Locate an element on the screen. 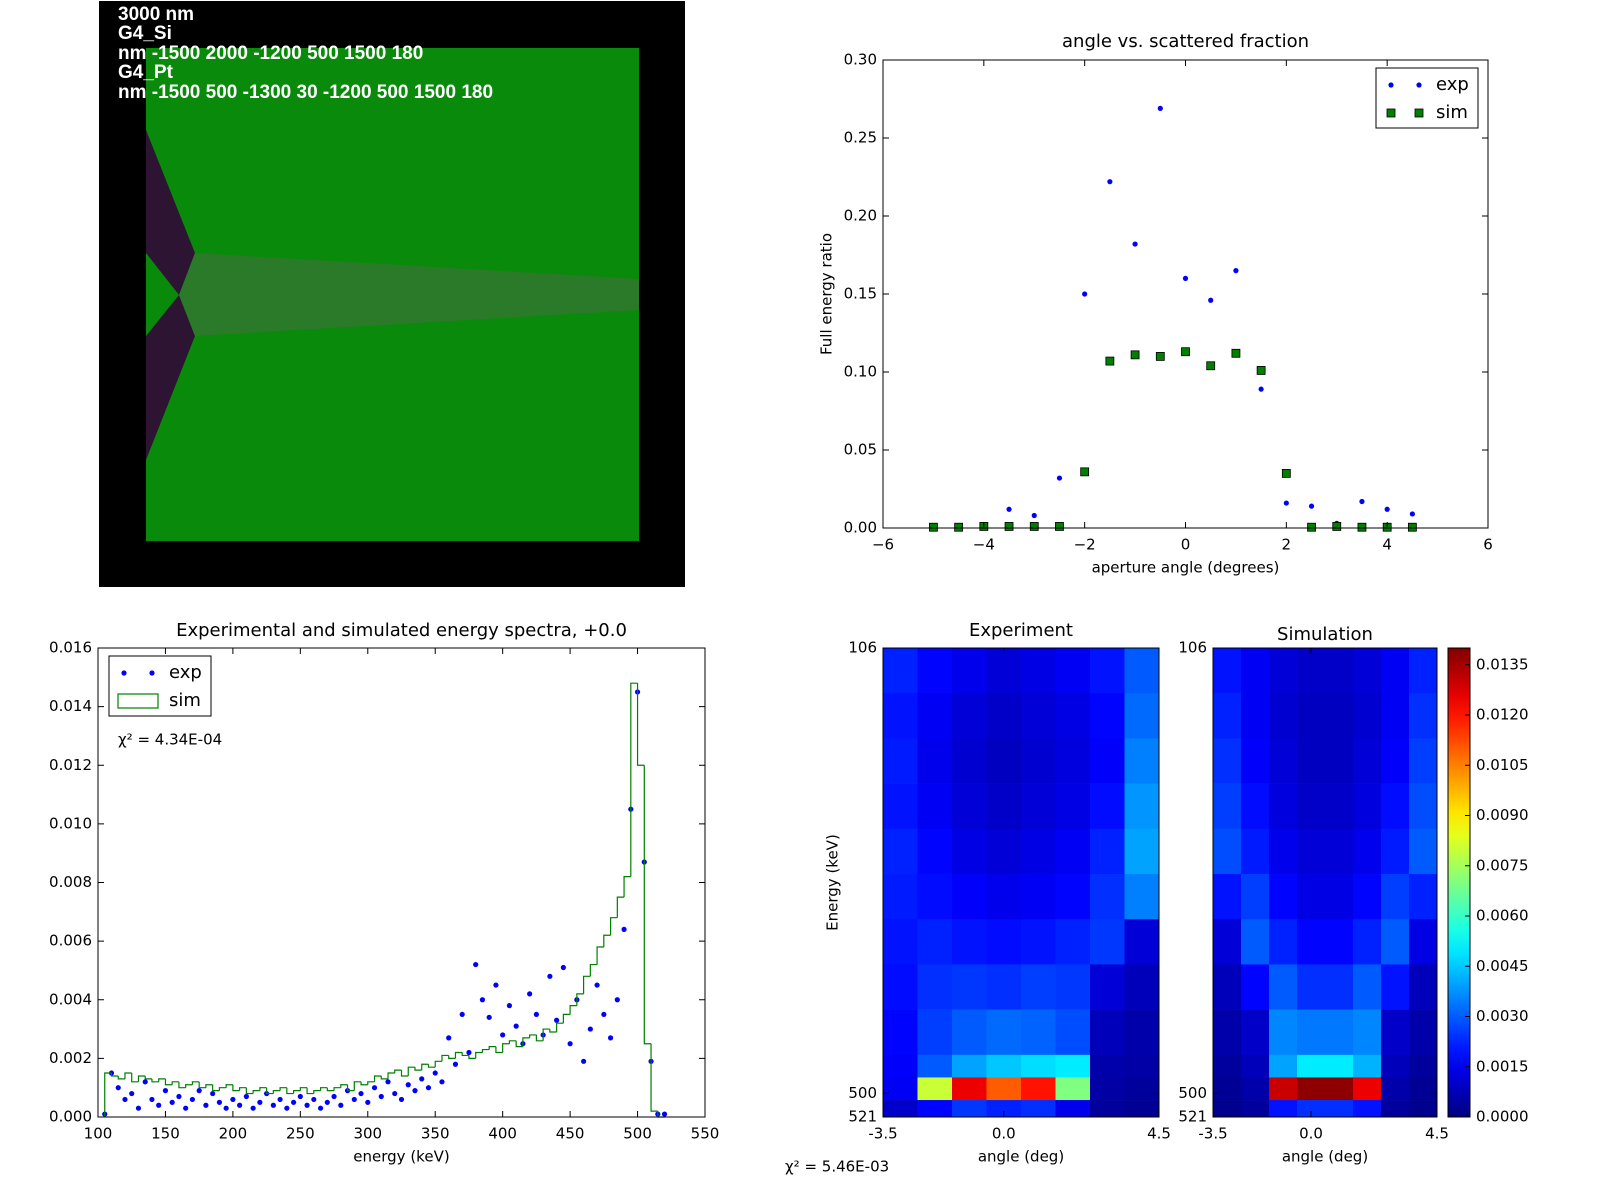  y-tick-label: 0.006 is located at coordinates (70, 941).